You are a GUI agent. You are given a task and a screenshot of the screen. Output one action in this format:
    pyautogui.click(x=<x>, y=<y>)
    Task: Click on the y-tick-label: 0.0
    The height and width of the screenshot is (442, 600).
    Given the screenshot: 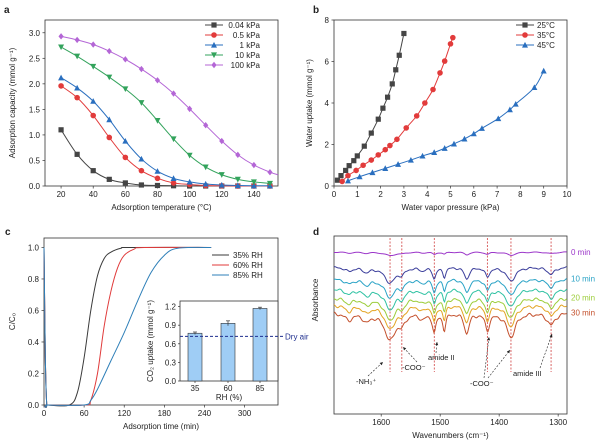 What is the action you would take?
    pyautogui.click(x=35, y=186)
    